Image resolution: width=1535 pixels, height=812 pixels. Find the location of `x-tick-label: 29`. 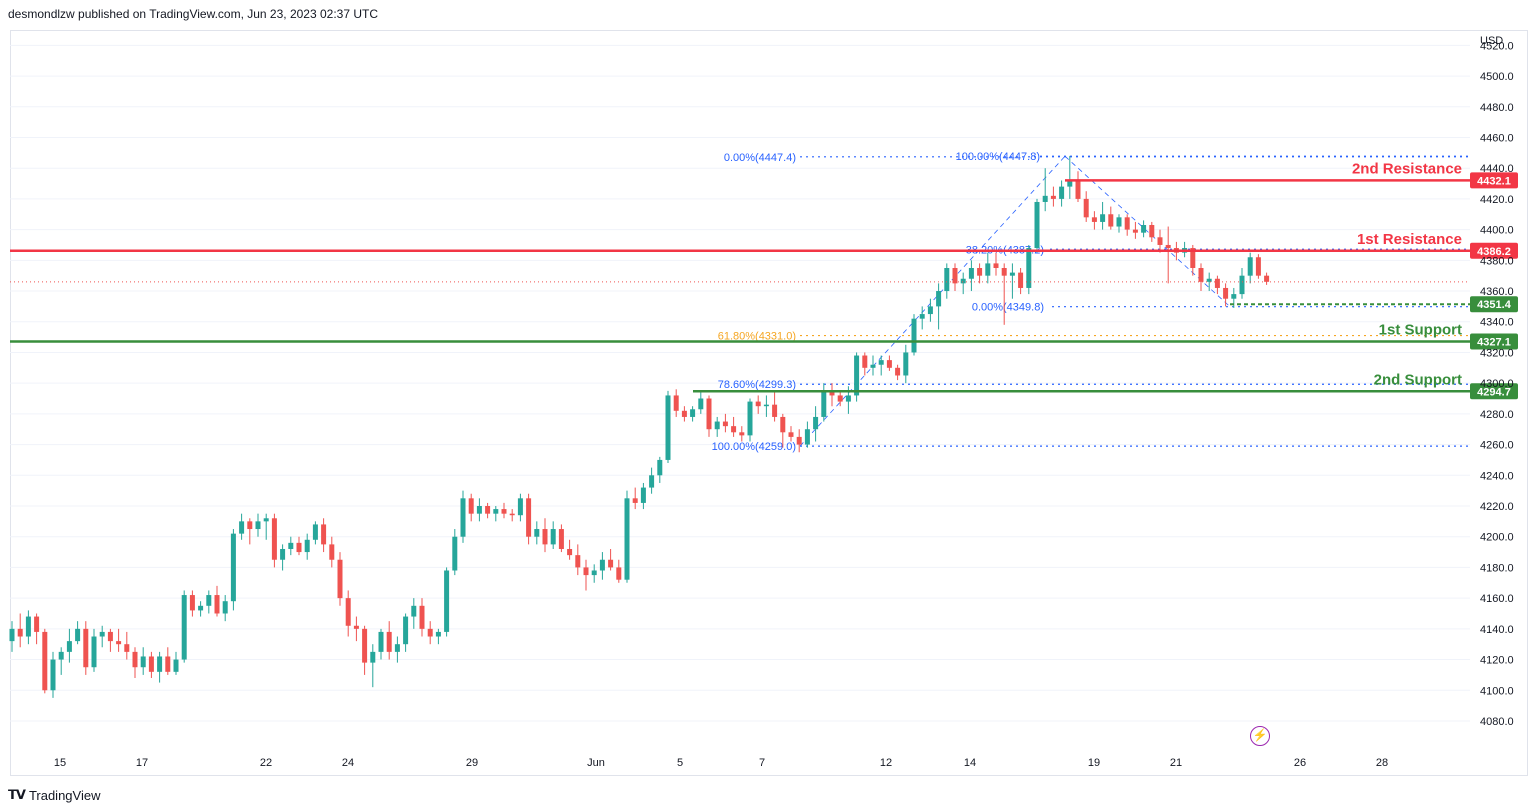

x-tick-label: 29 is located at coordinates (472, 763).